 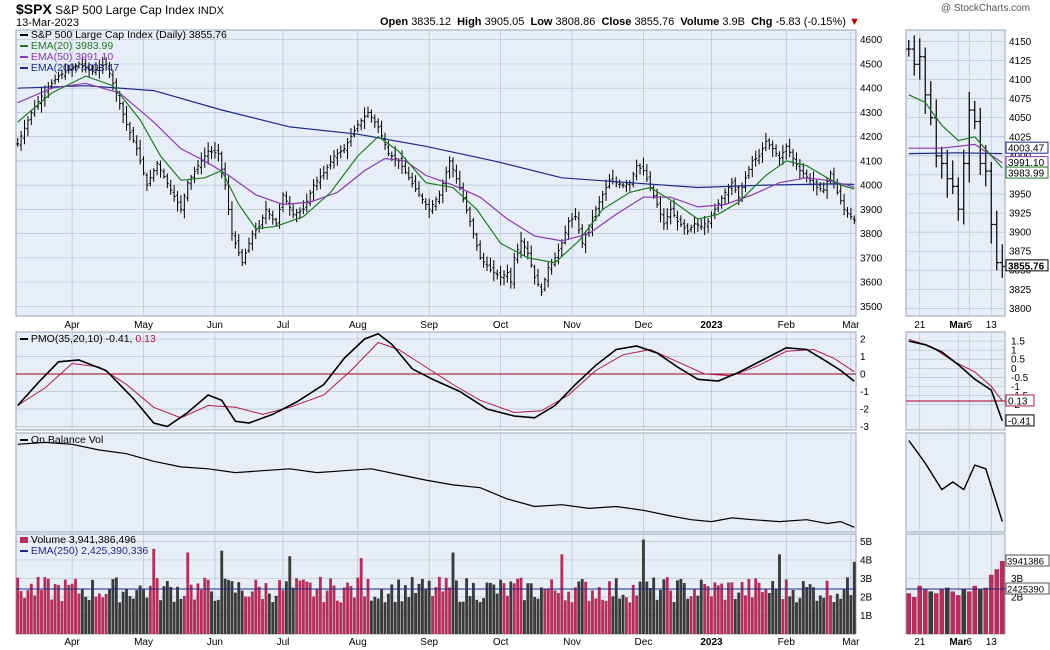 I want to click on right-ema50-line, so click(x=955, y=153).